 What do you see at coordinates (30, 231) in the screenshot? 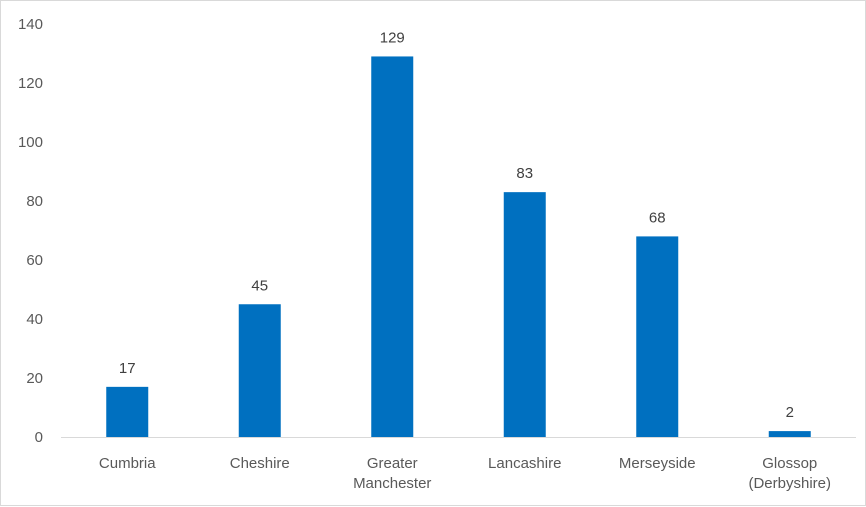
I see `y-axis-ticks: 0 20 40 60 80 100 120 140` at bounding box center [30, 231].